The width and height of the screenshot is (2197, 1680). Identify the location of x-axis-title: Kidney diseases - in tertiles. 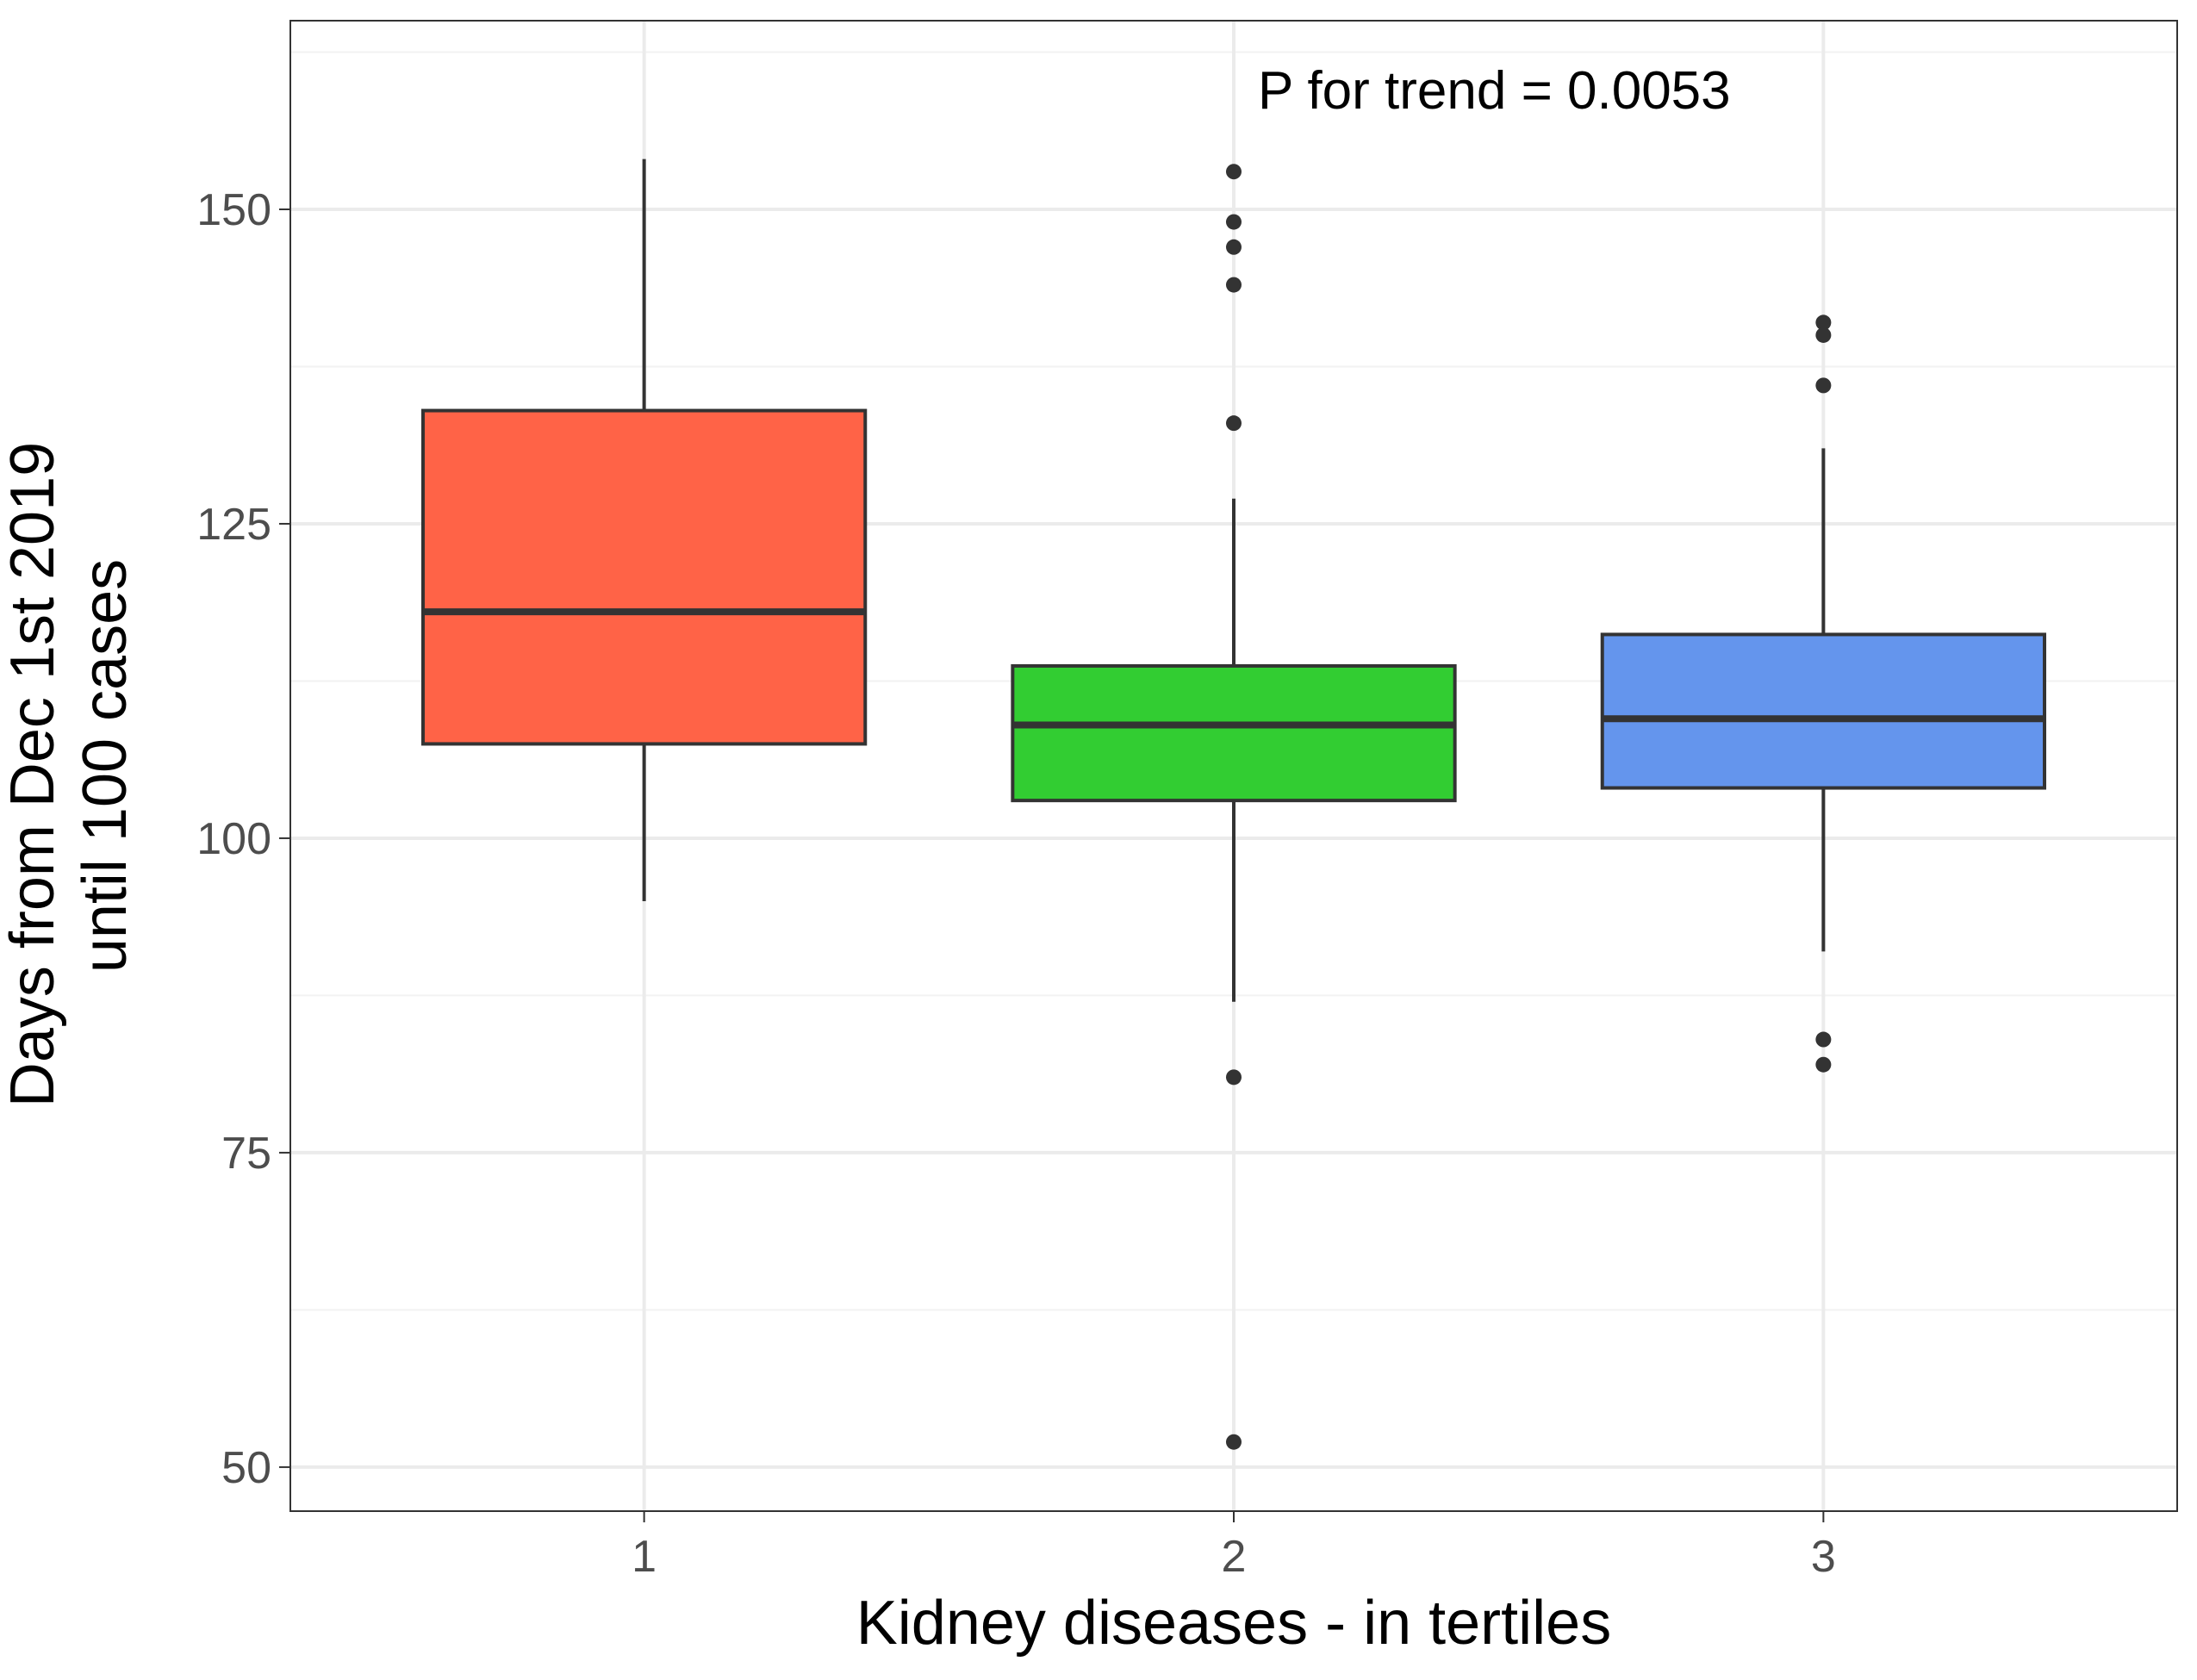
(1233, 1624).